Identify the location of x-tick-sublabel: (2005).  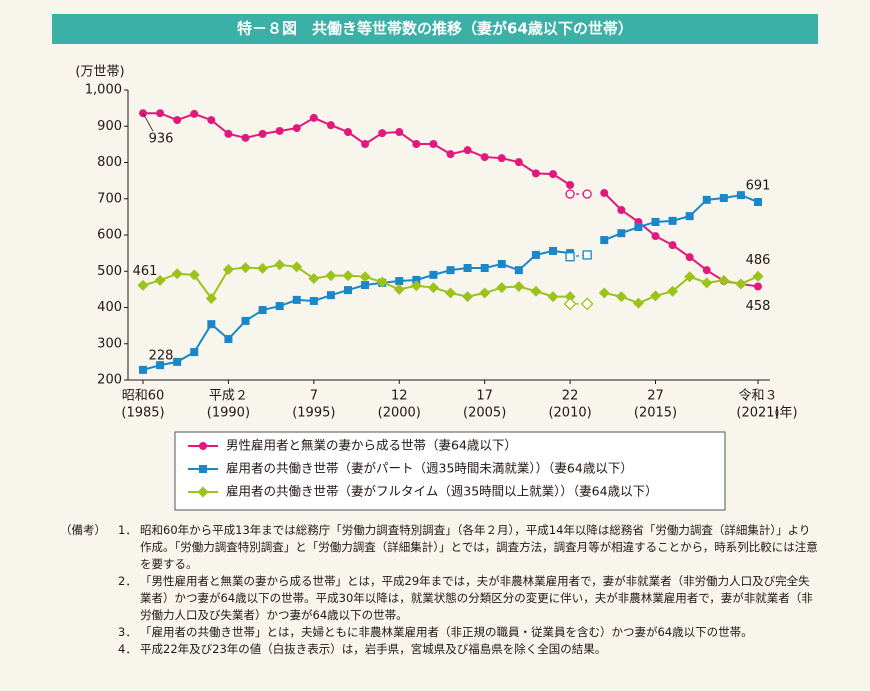
(484, 413).